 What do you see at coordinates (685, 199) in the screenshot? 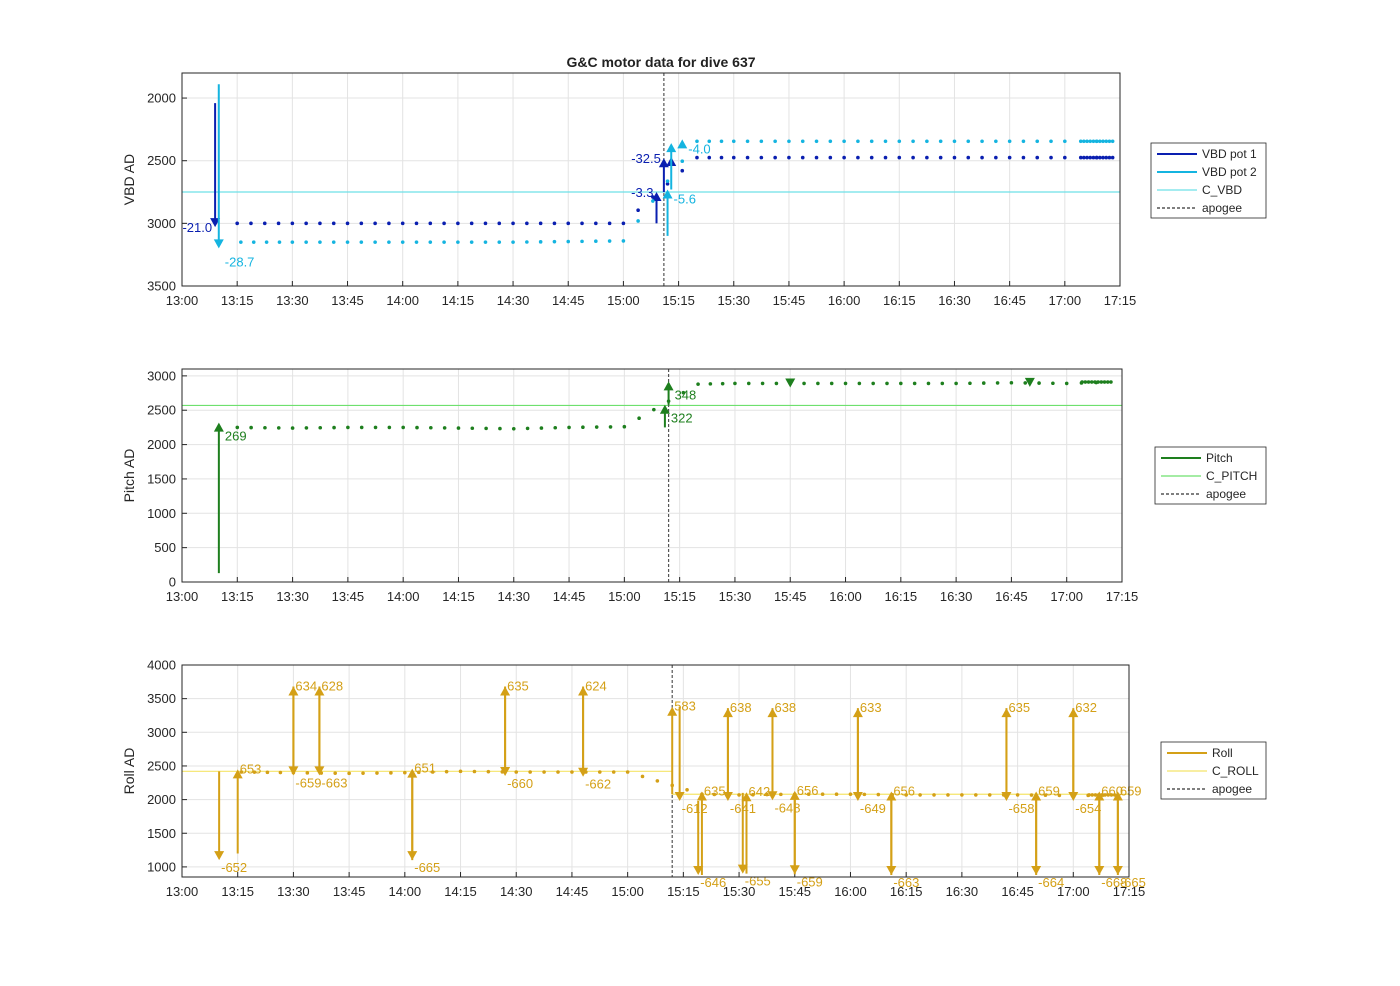
I see `data-label: -5.6` at bounding box center [685, 199].